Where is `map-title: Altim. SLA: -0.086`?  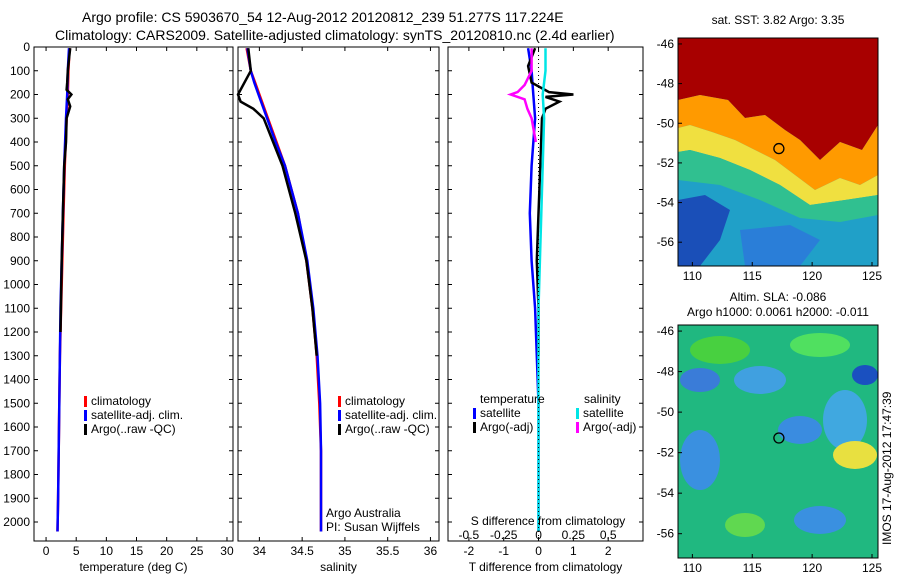
map-title: Altim. SLA: -0.086 is located at coordinates (778, 297).